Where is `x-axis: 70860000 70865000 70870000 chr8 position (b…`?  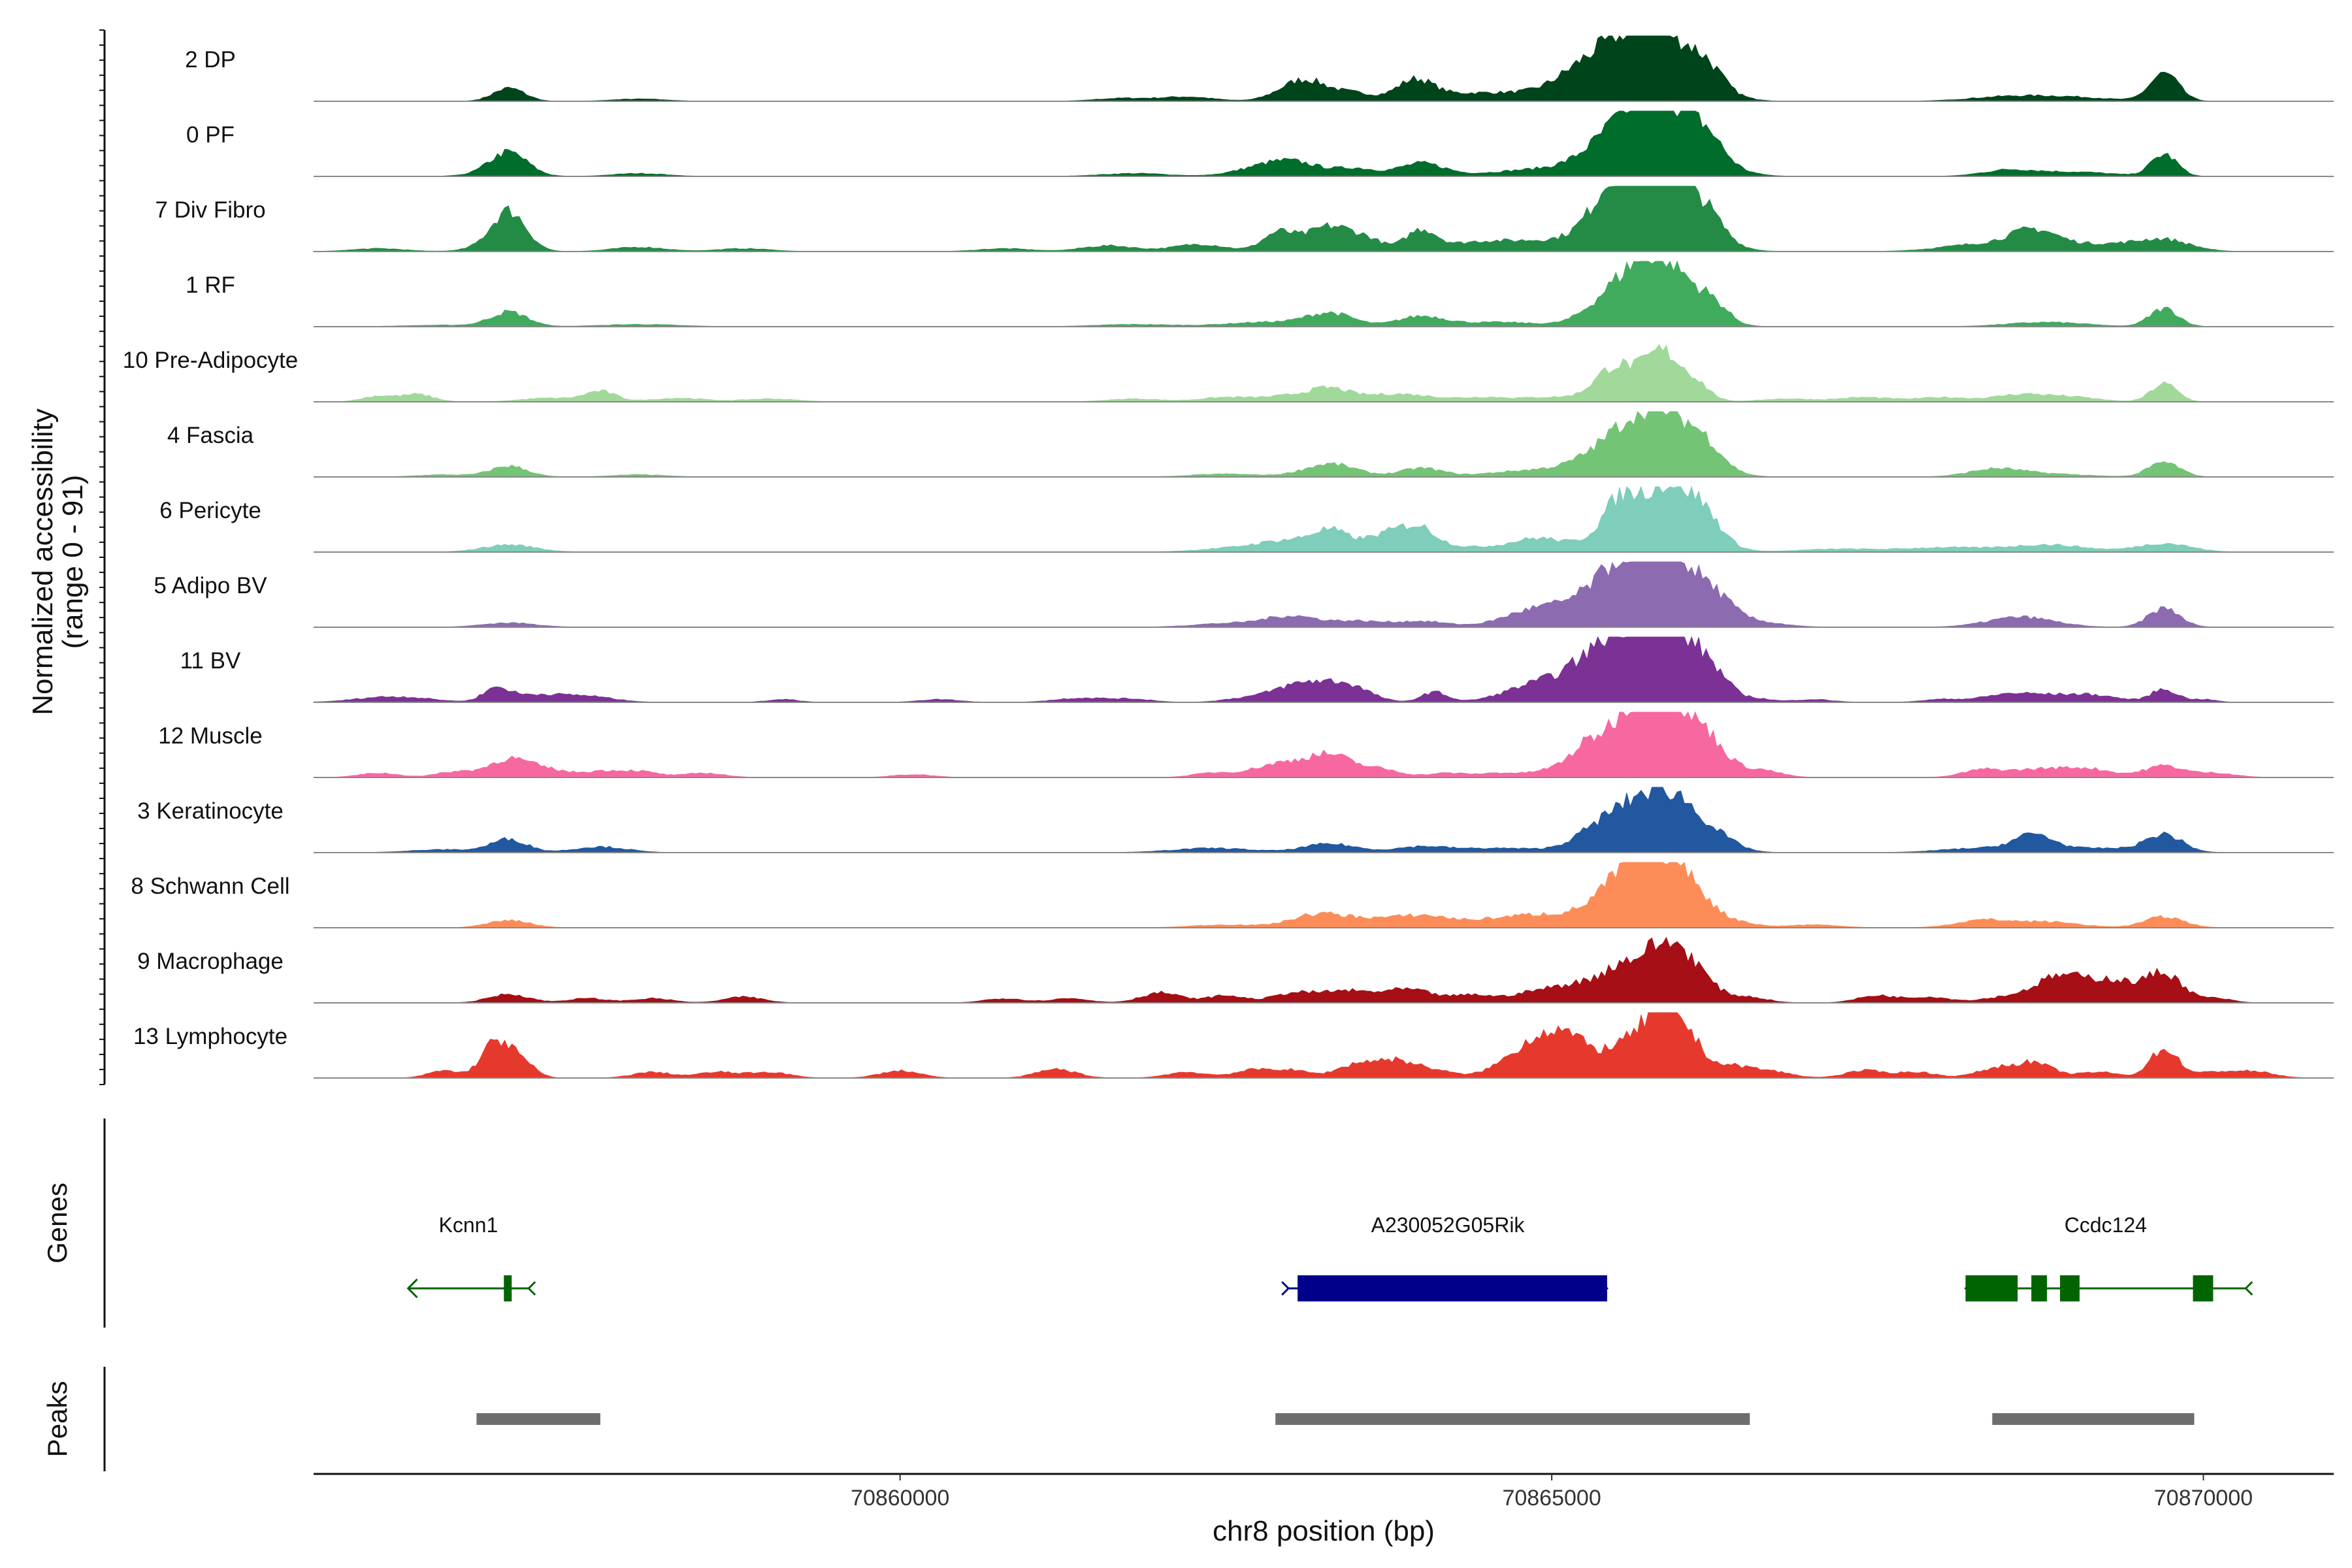
x-axis: 70860000 70865000 70870000 chr8 position (b… is located at coordinates (1324, 1510).